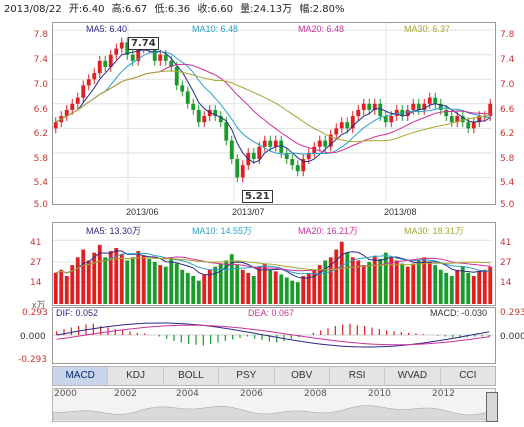  Describe the element at coordinates (443, 394) in the screenshot. I see `nav-year: 2012` at that location.